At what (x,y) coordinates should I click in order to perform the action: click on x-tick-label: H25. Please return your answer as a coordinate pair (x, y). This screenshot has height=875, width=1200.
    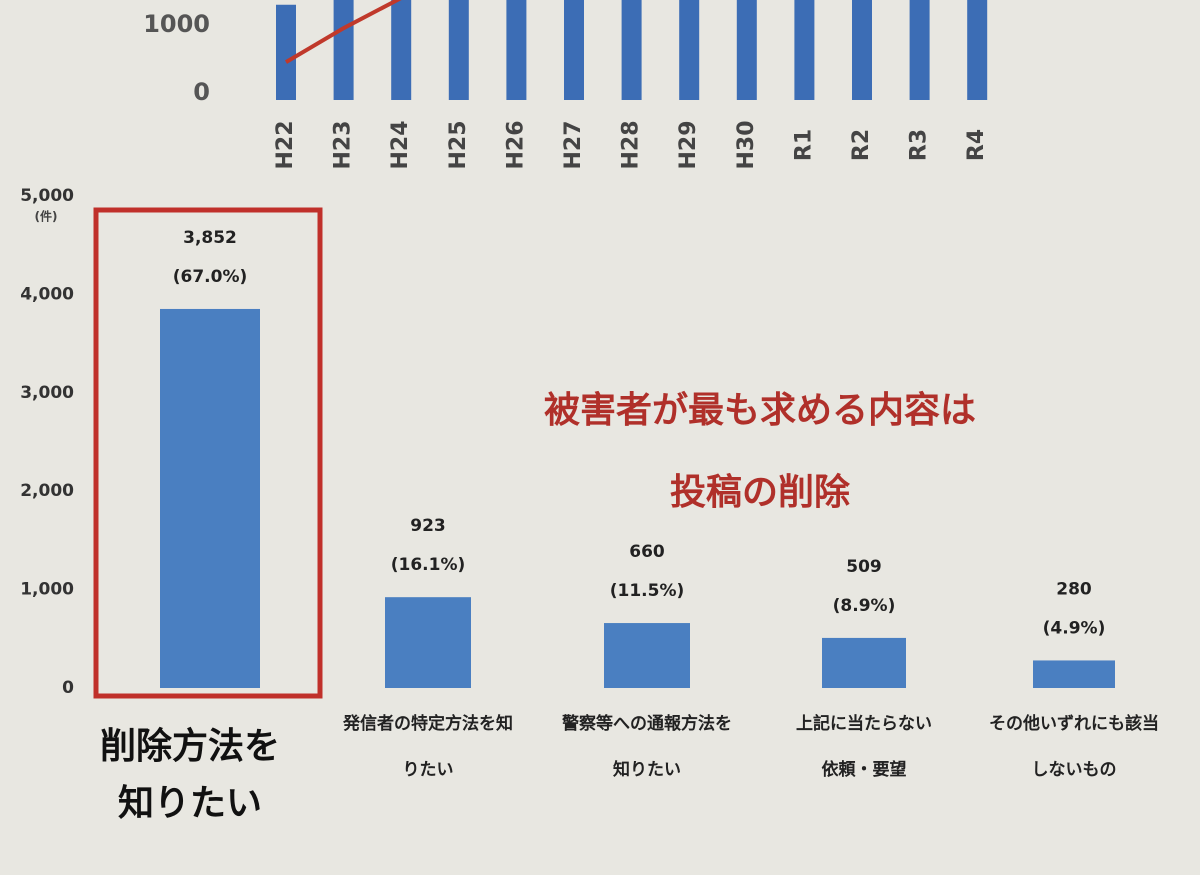
    Looking at the image, I should click on (458, 144).